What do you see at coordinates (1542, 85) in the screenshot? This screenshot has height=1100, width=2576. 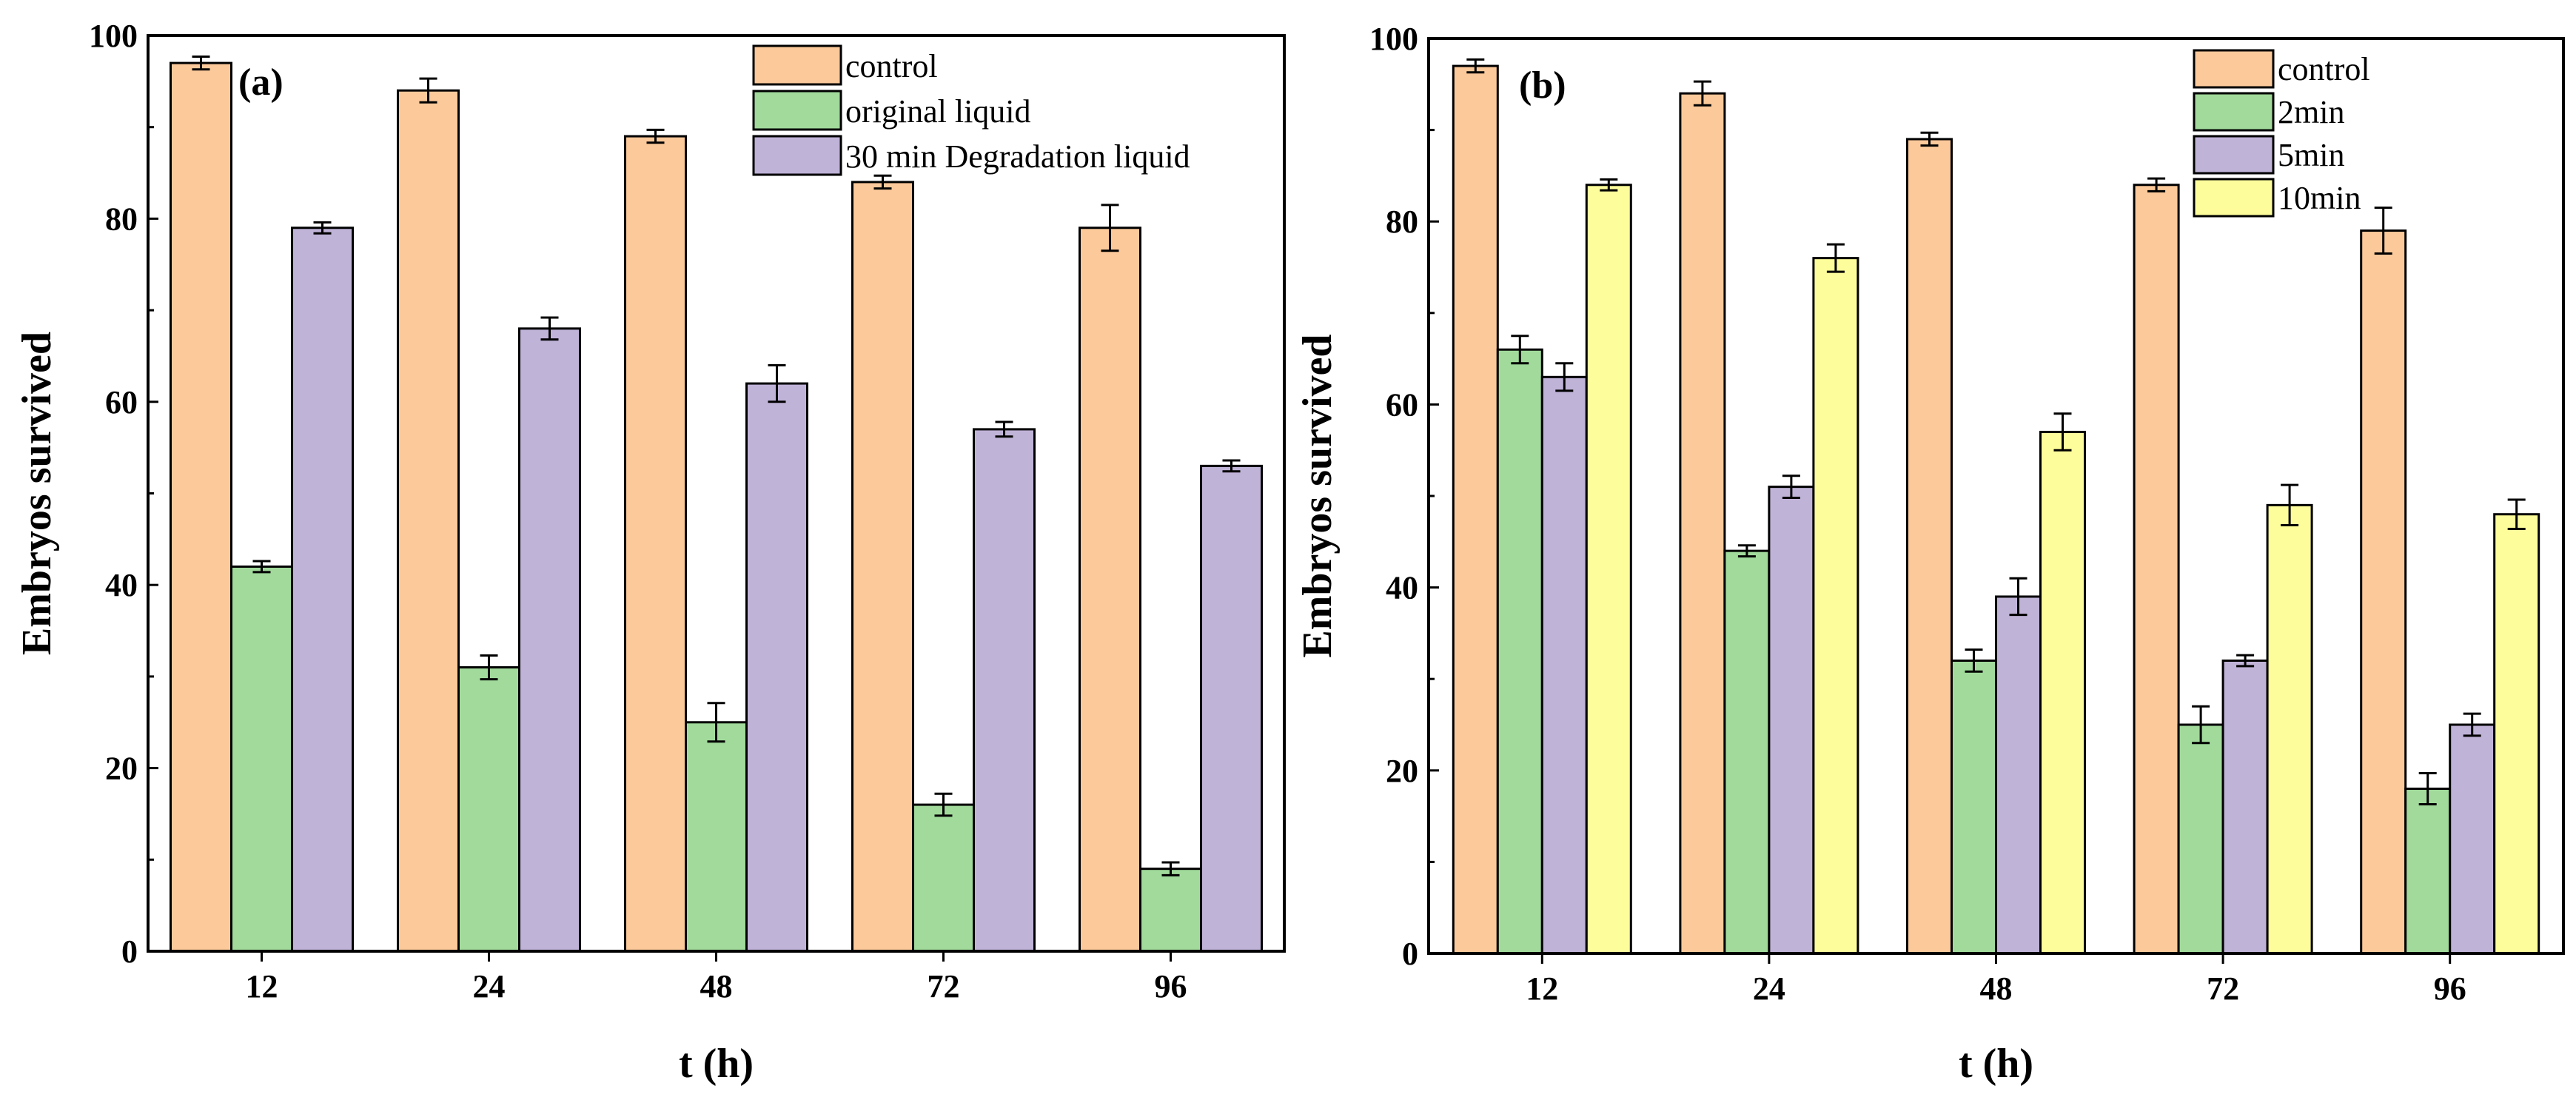 I see `panel-label: (b)` at bounding box center [1542, 85].